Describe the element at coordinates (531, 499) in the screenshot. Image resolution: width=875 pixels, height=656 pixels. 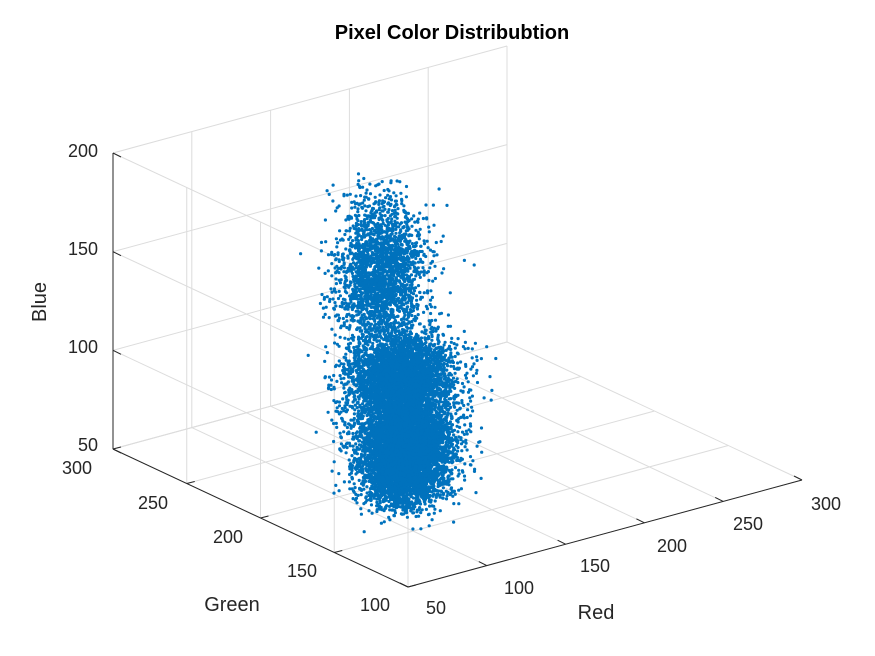
I see `floor-grid-line` at that location.